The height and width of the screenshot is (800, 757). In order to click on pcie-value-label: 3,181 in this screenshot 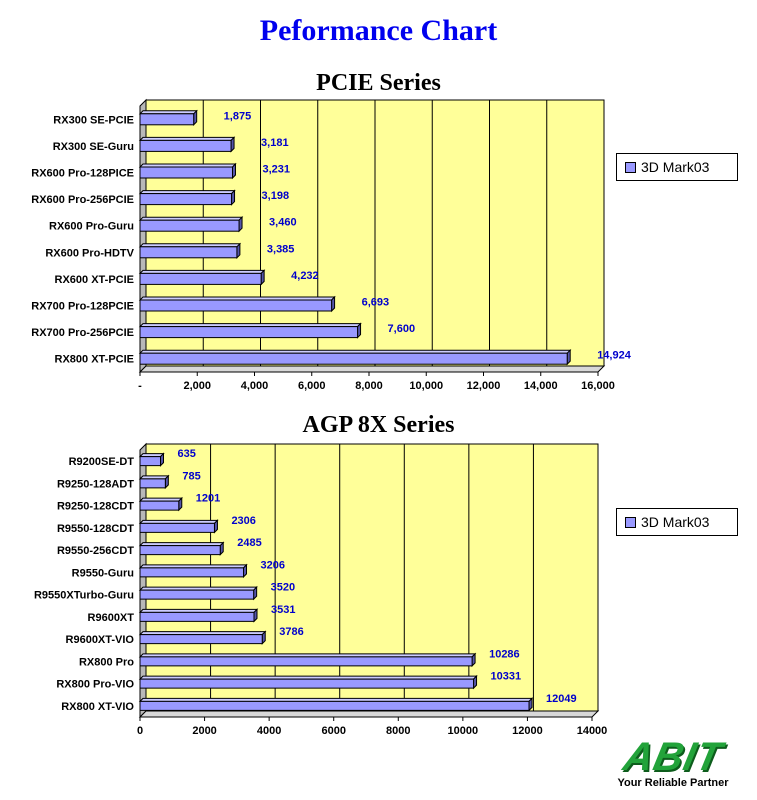, I will do `click(275, 143)`.